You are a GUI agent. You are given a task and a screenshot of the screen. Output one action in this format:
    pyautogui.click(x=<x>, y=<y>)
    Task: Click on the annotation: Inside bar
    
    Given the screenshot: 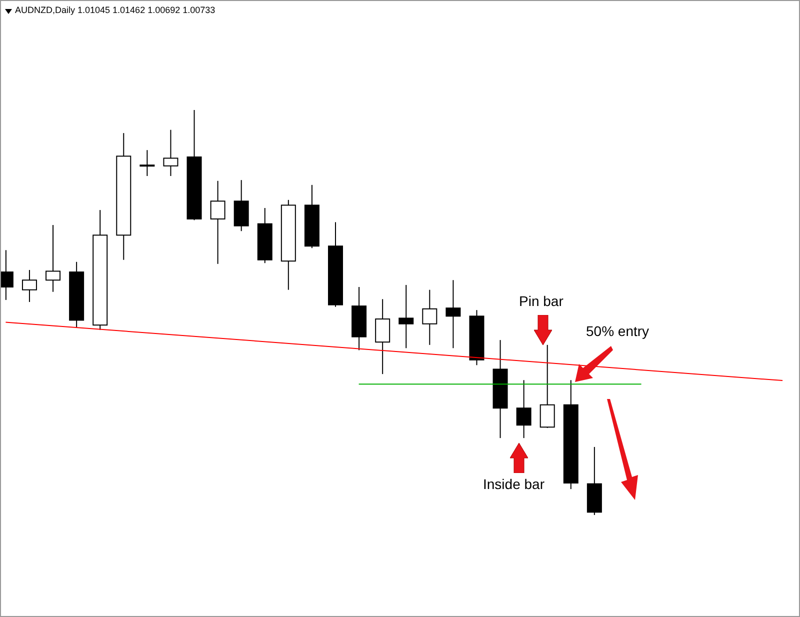 What is the action you would take?
    pyautogui.click(x=513, y=484)
    